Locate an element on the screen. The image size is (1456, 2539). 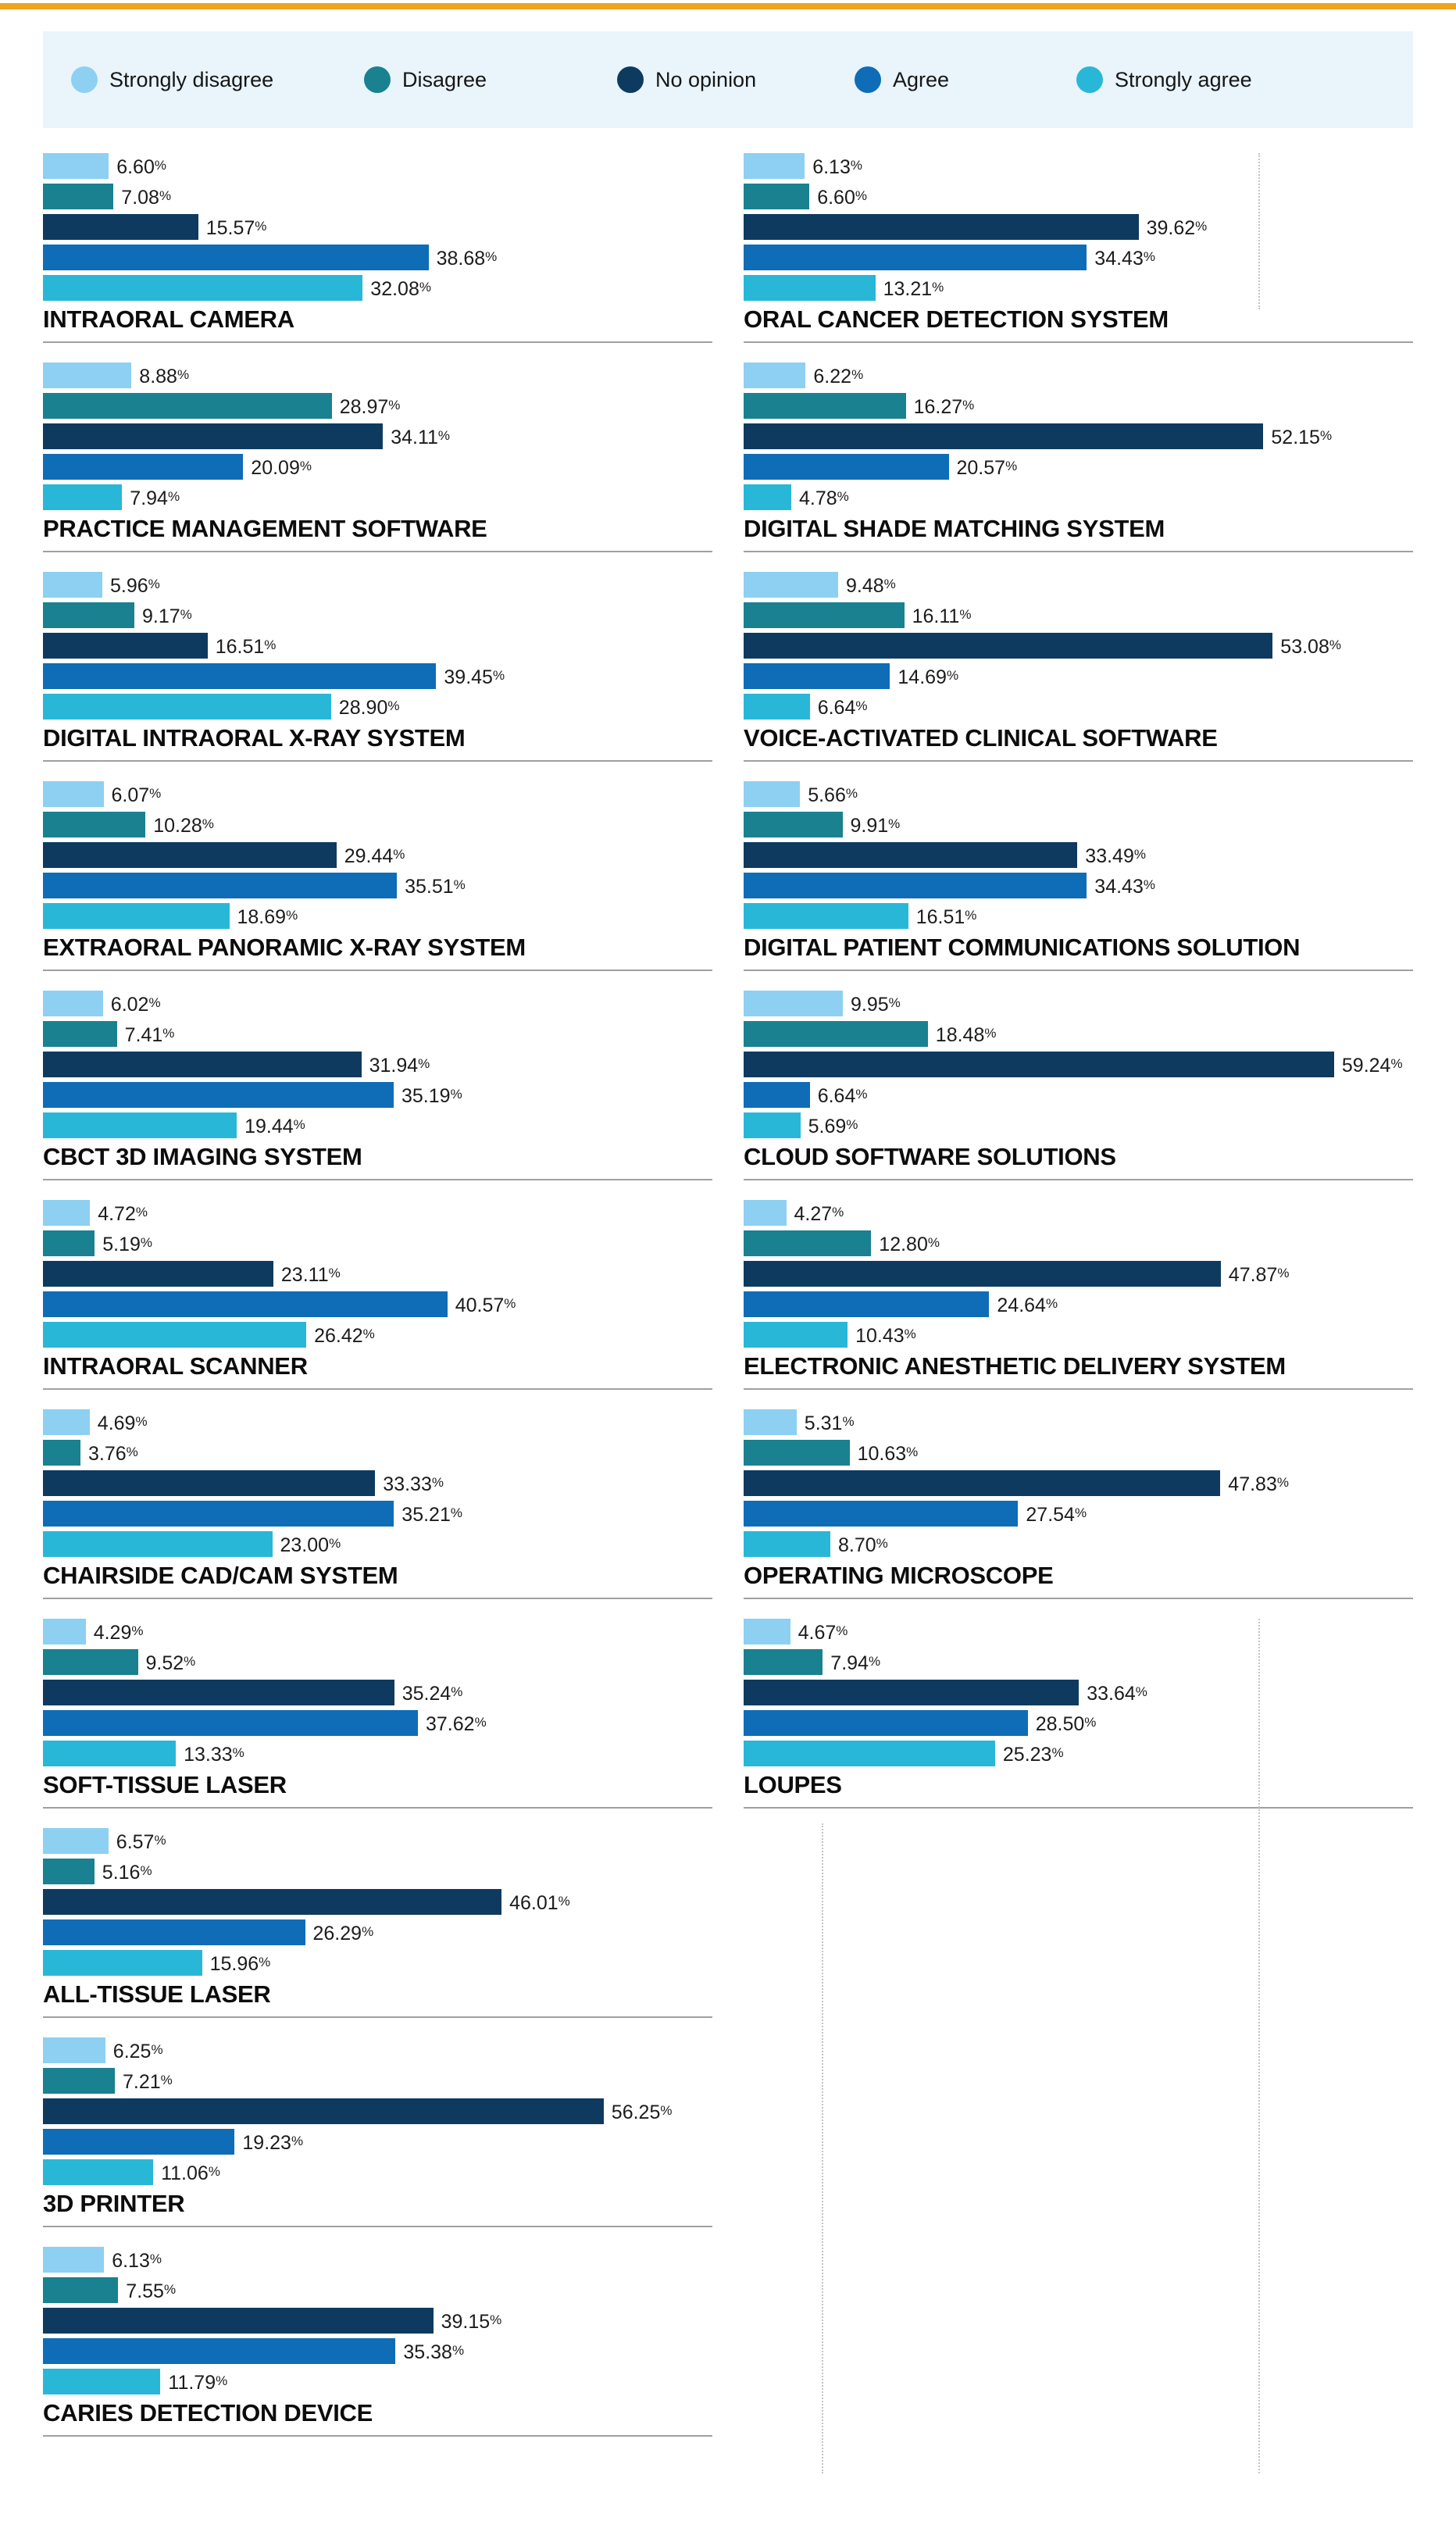
chart-title: DIGITAL PATIENT COMMUNICATIONS SOLUTION is located at coordinates (1022, 948).